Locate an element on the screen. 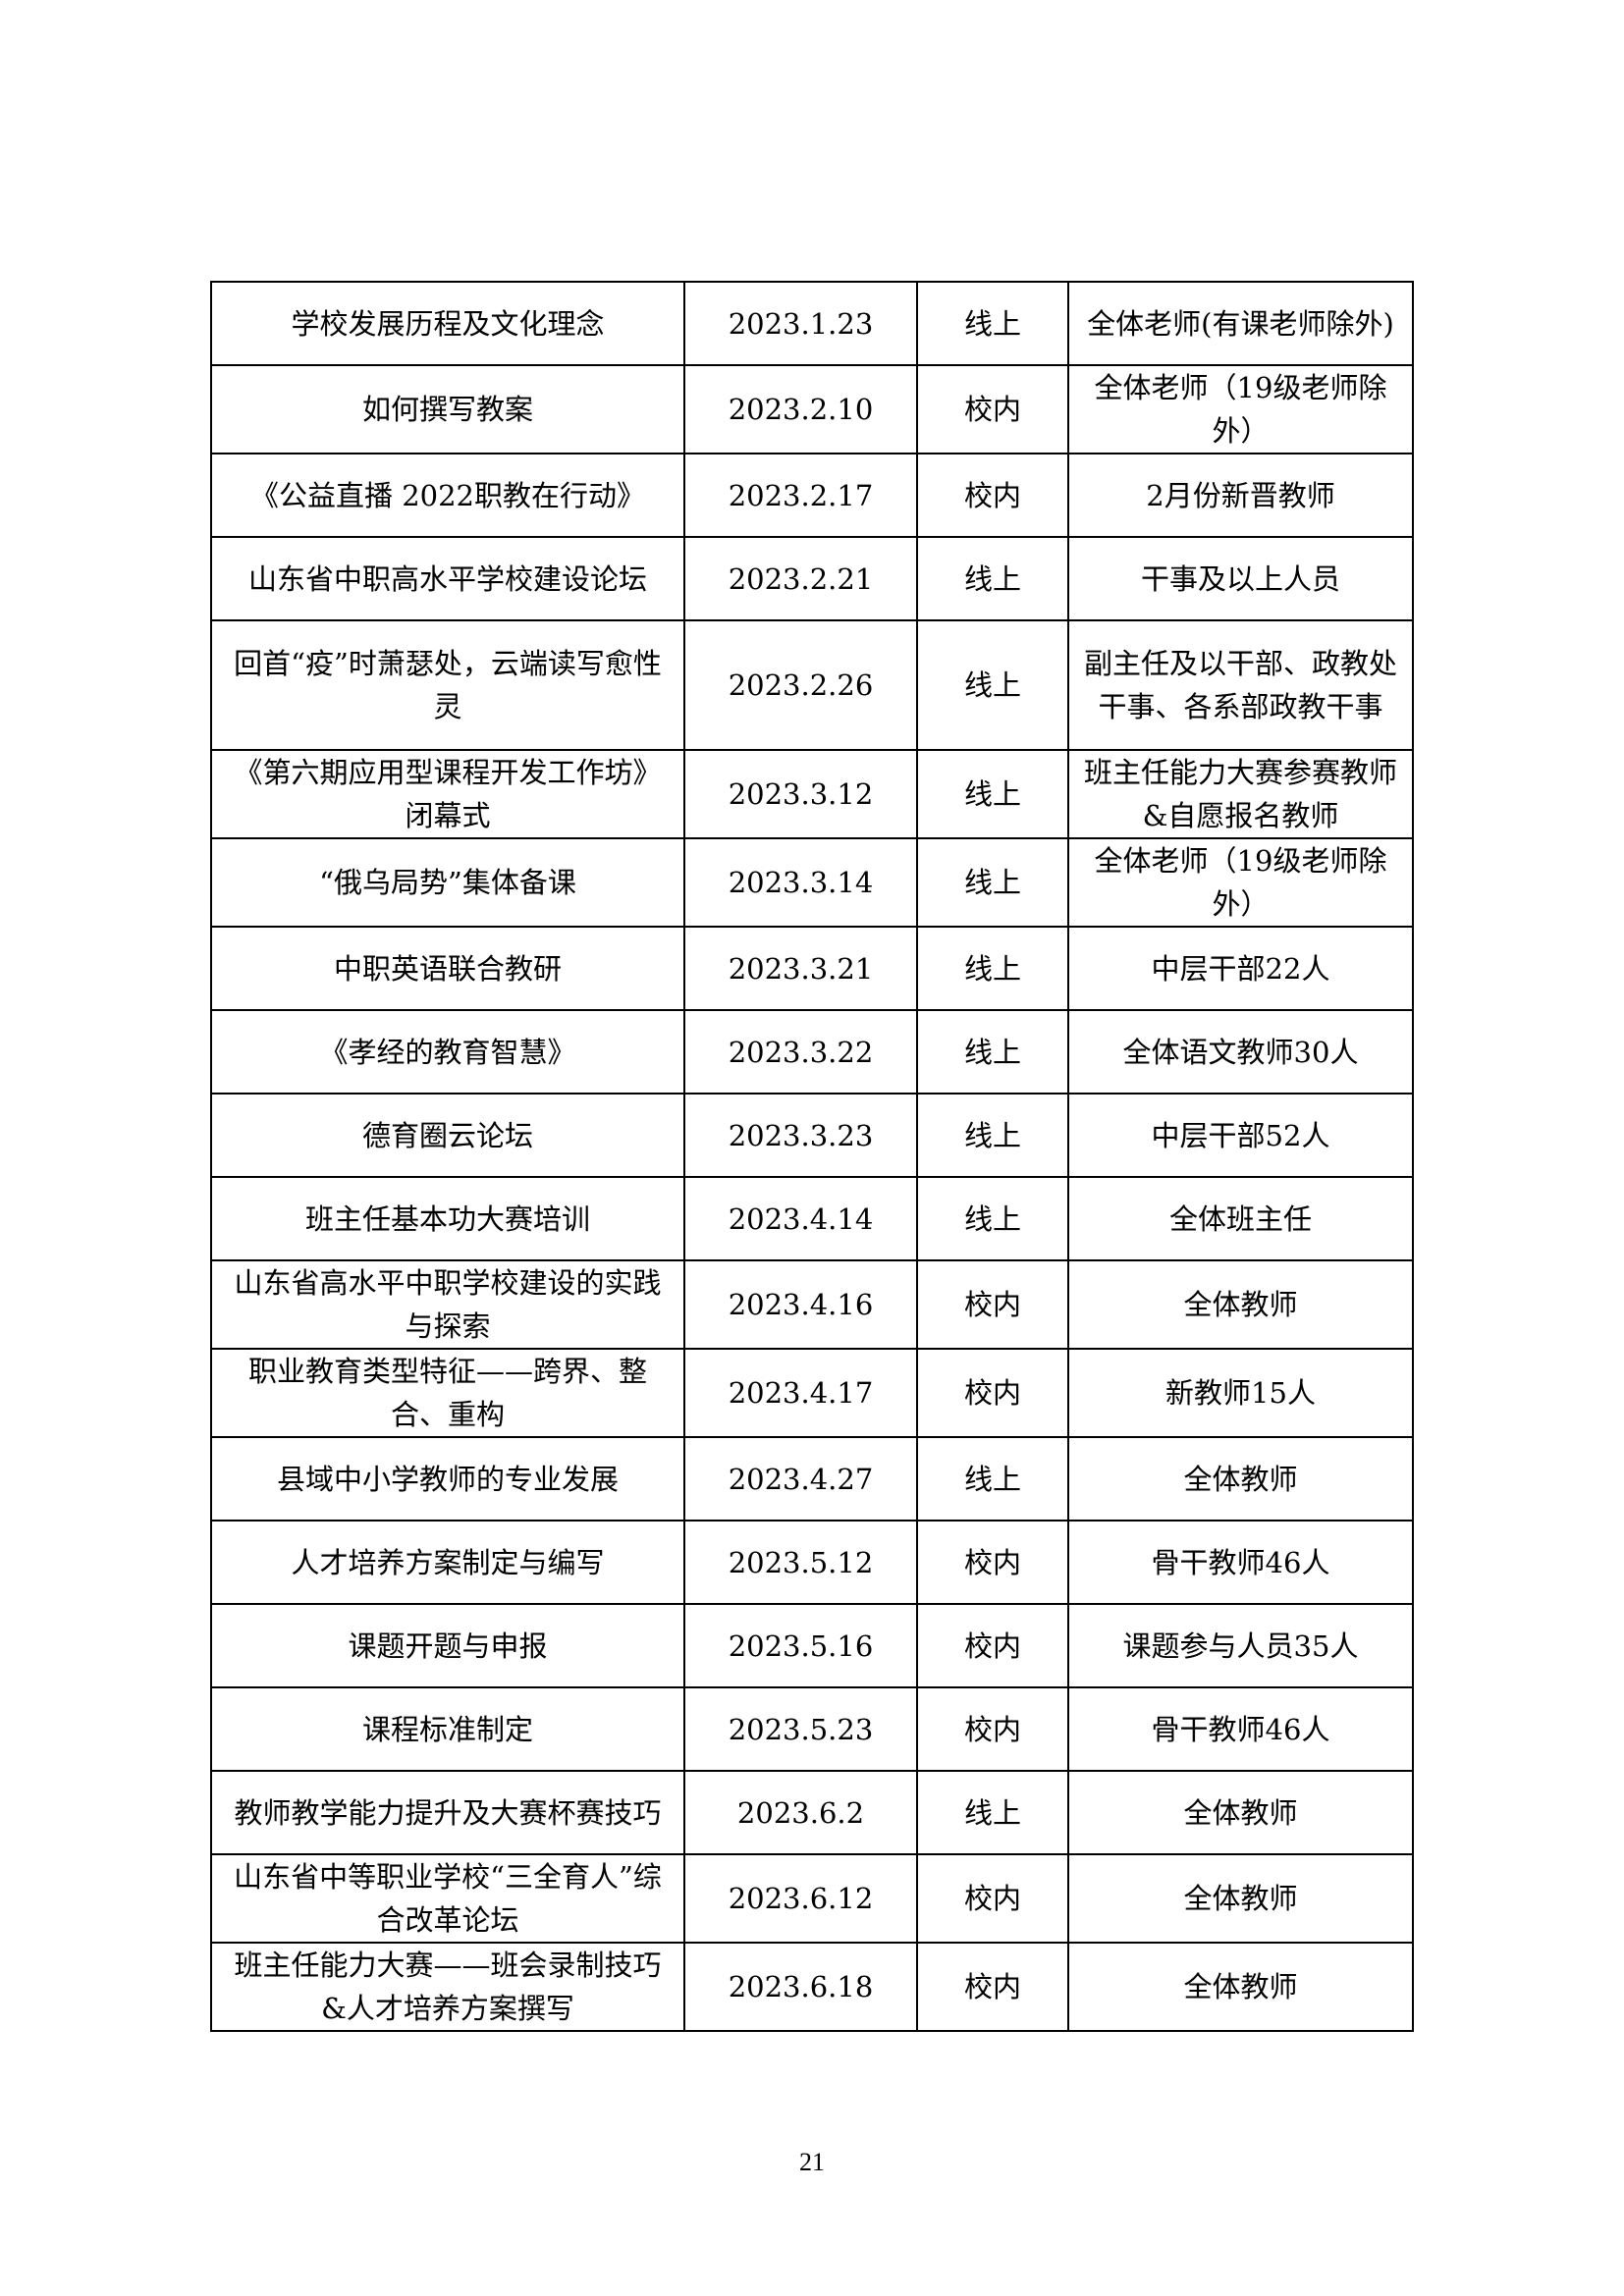 The image size is (1624, 2296). table-row: 课程标准制定 2023.5.23 校内 骨干教师46人 is located at coordinates (812, 1729).